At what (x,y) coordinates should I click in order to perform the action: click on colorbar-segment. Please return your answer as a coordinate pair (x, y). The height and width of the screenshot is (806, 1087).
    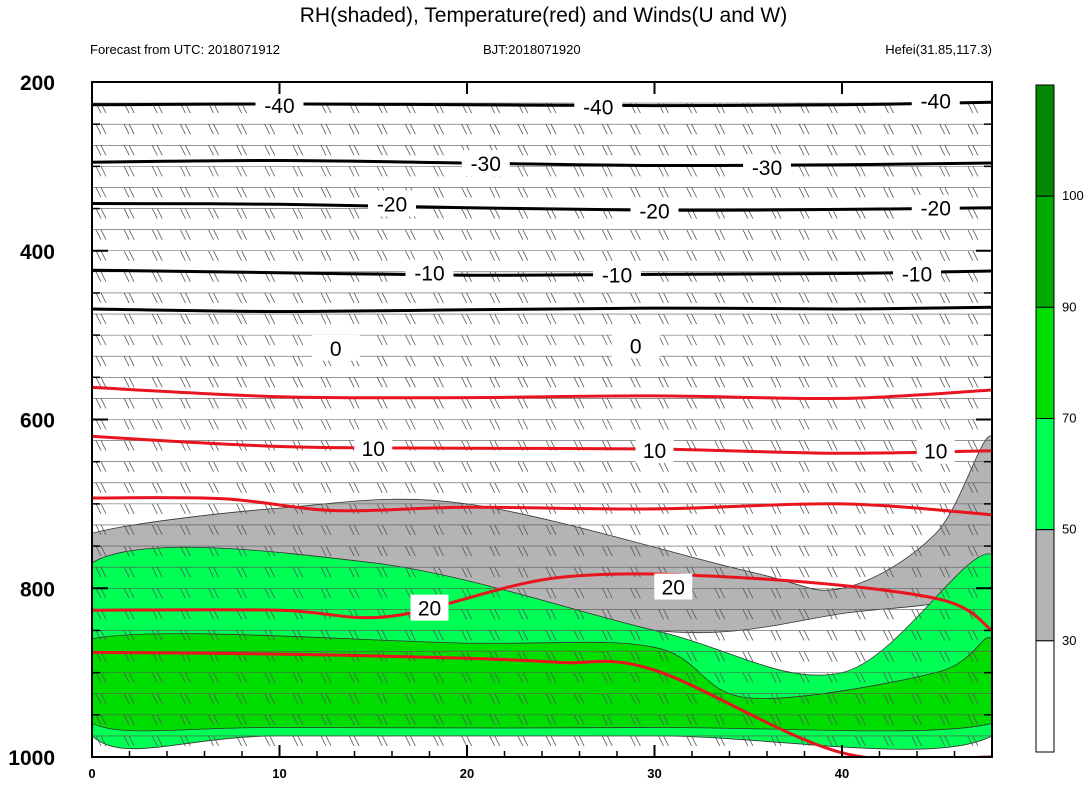
    Looking at the image, I should click on (1045, 363).